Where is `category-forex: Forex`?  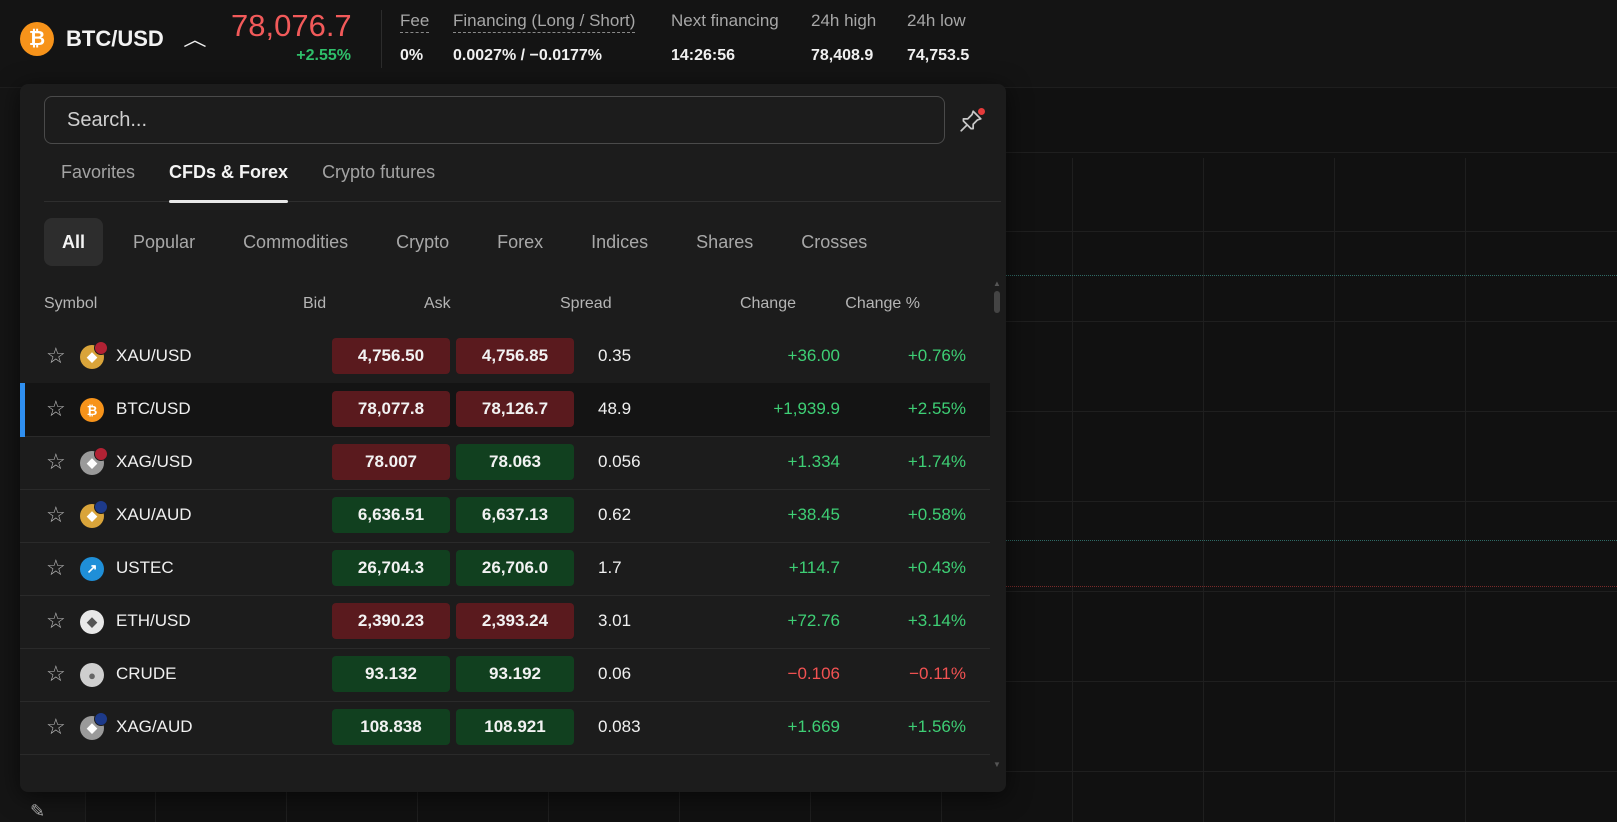
category-forex: Forex is located at coordinates (520, 242).